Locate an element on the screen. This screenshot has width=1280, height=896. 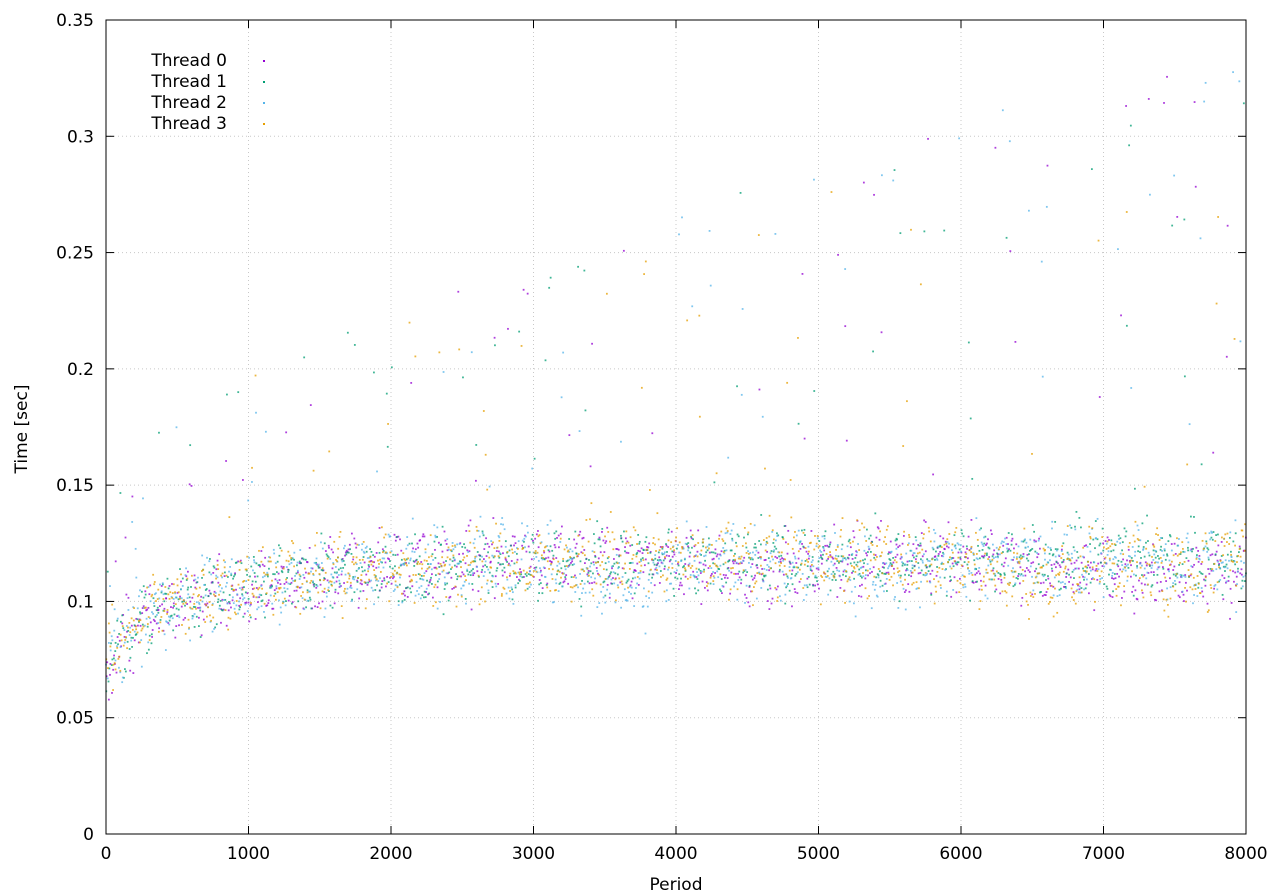
x-tick-label: 3000 is located at coordinates (533, 854).